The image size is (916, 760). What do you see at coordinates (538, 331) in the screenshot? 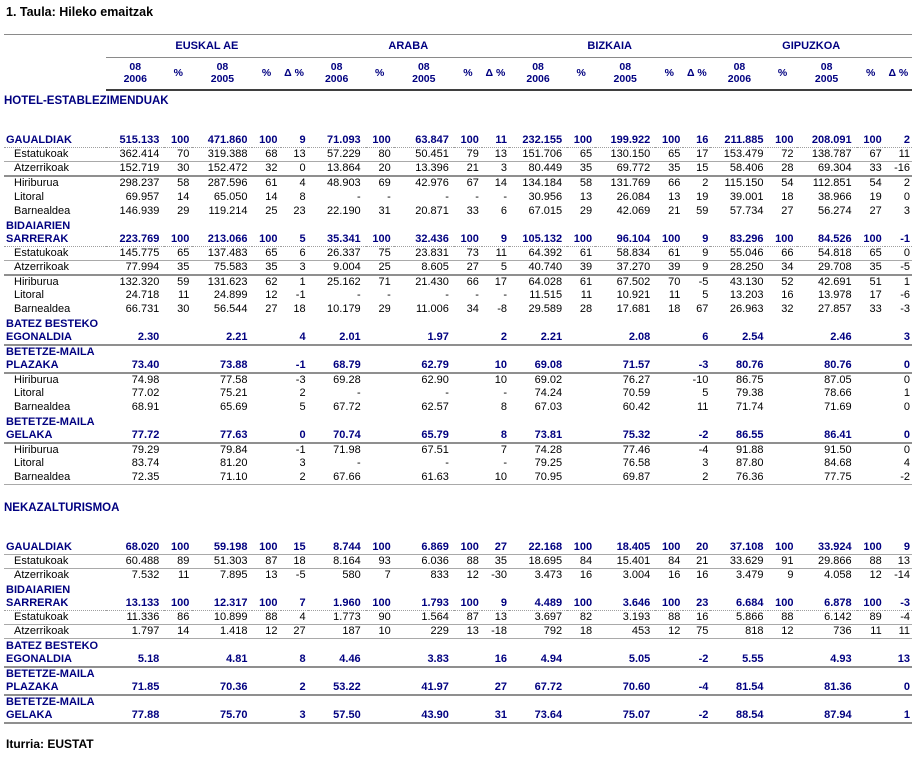
I see `data-cell: 2.21` at bounding box center [538, 331].